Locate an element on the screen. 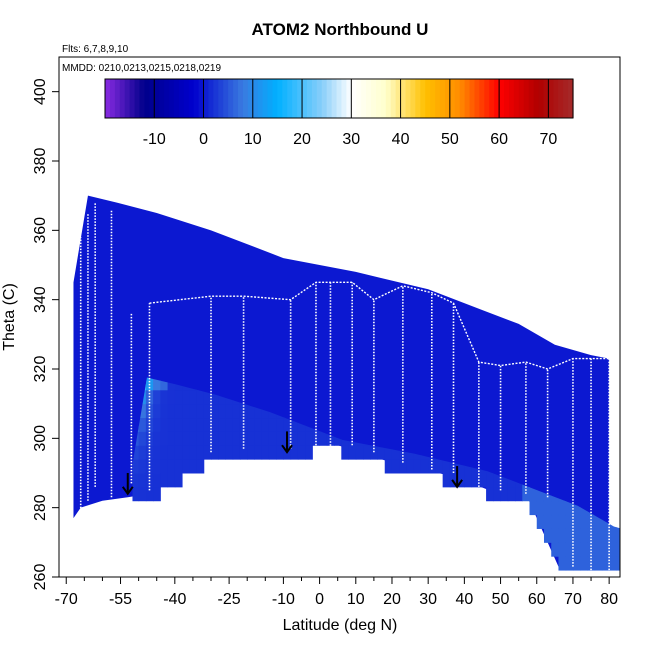 This screenshot has height=650, width=650. colorbar-tick-label: 40 is located at coordinates (401, 139).